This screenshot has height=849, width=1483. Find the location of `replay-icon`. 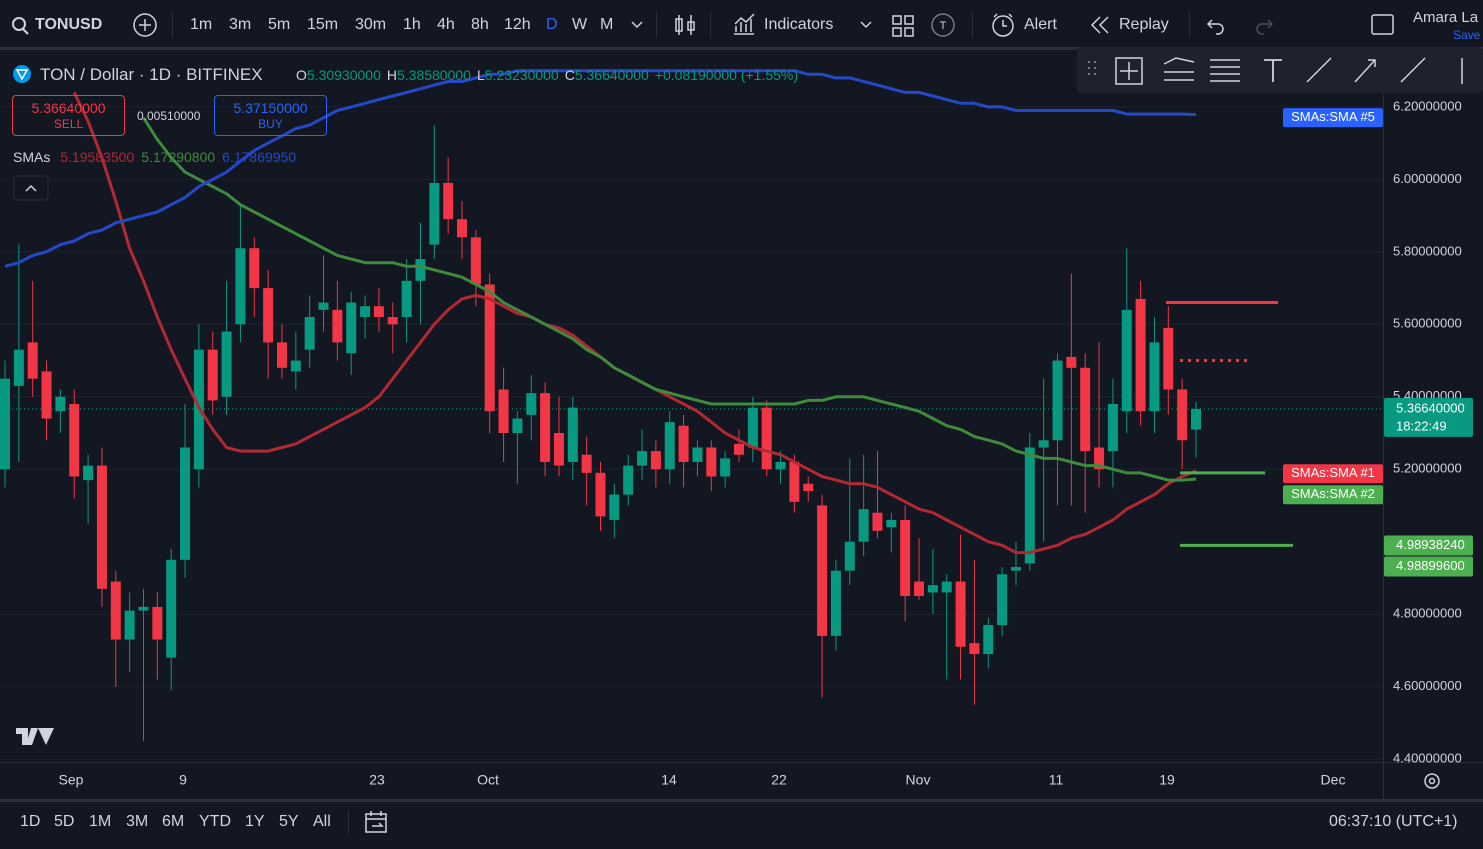

replay-icon is located at coordinates (1099, 25).